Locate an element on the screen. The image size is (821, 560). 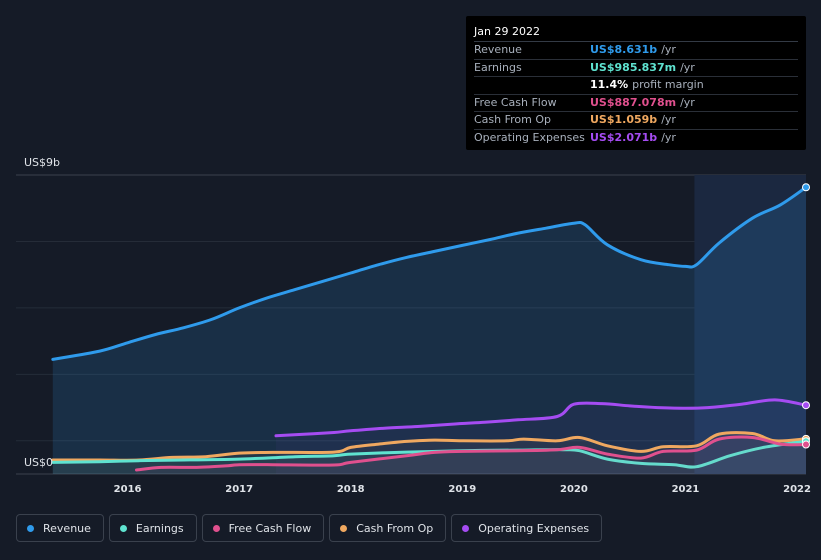
legend-item-cash-from-op: Cash From Op is located at coordinates (388, 528).